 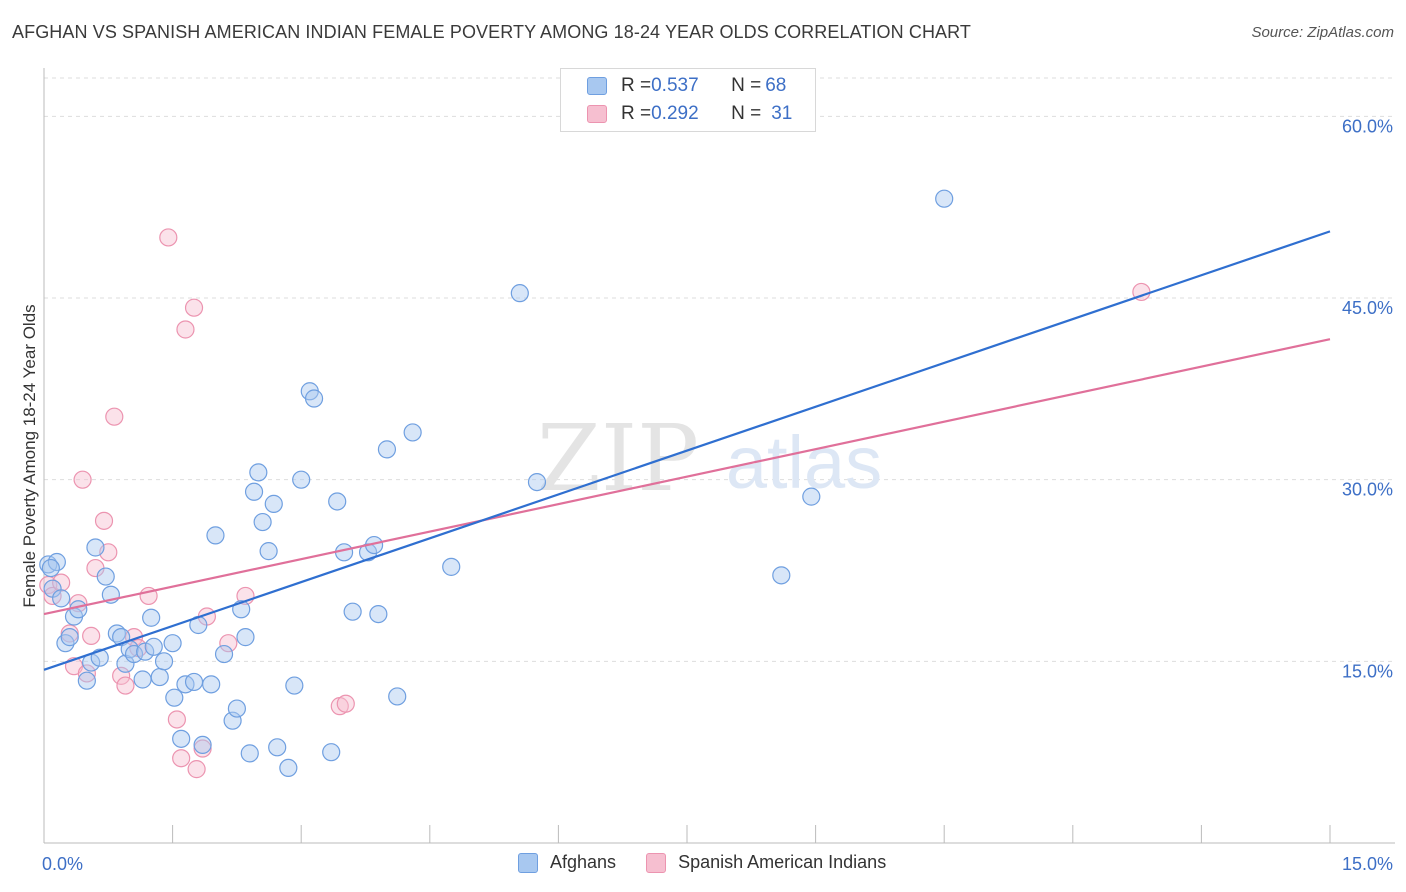 I want to click on legend-row-sai: R = 0.292 N = 31, so click(x=689, y=114).